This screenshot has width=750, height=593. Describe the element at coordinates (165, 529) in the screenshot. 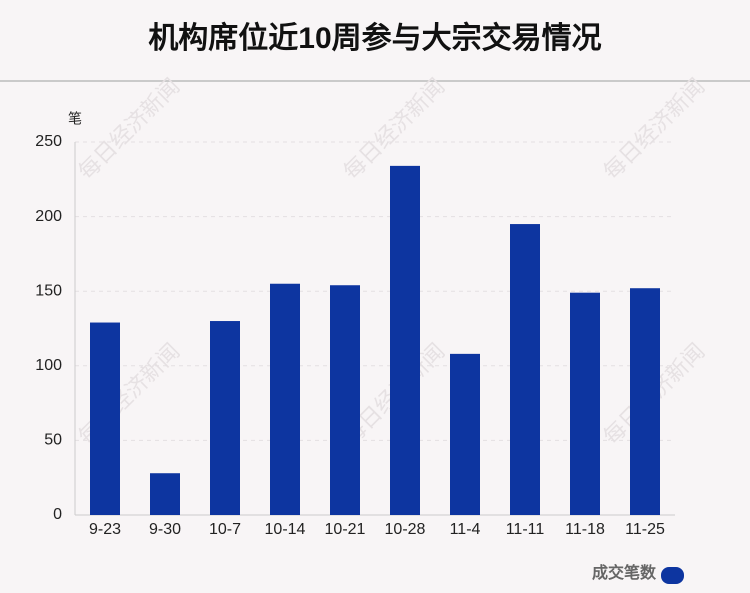

I see `x-tick-label: 9-30` at that location.